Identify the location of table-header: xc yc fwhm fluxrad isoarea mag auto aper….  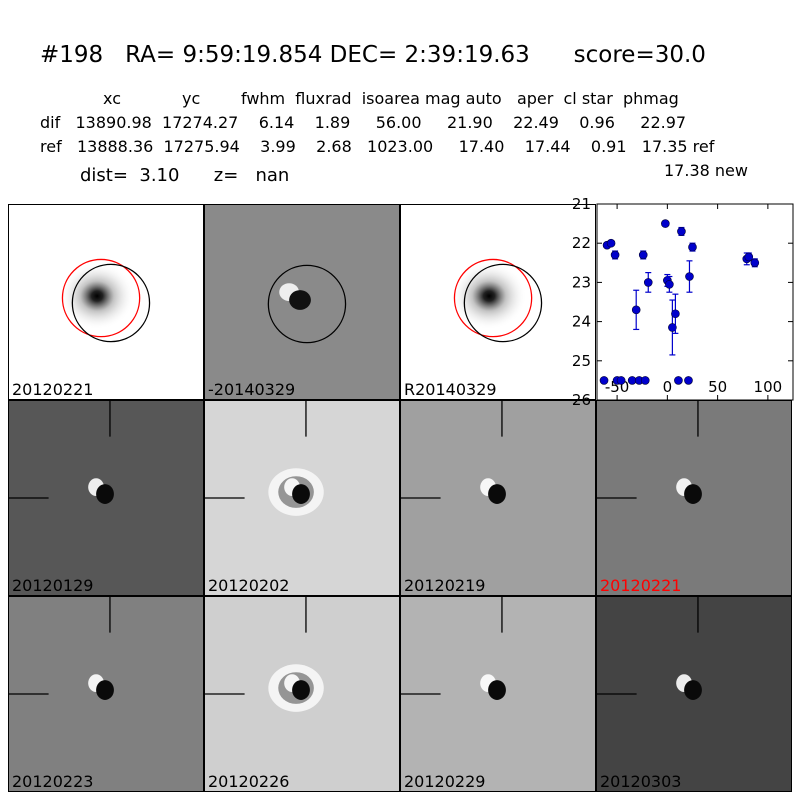
(391, 98).